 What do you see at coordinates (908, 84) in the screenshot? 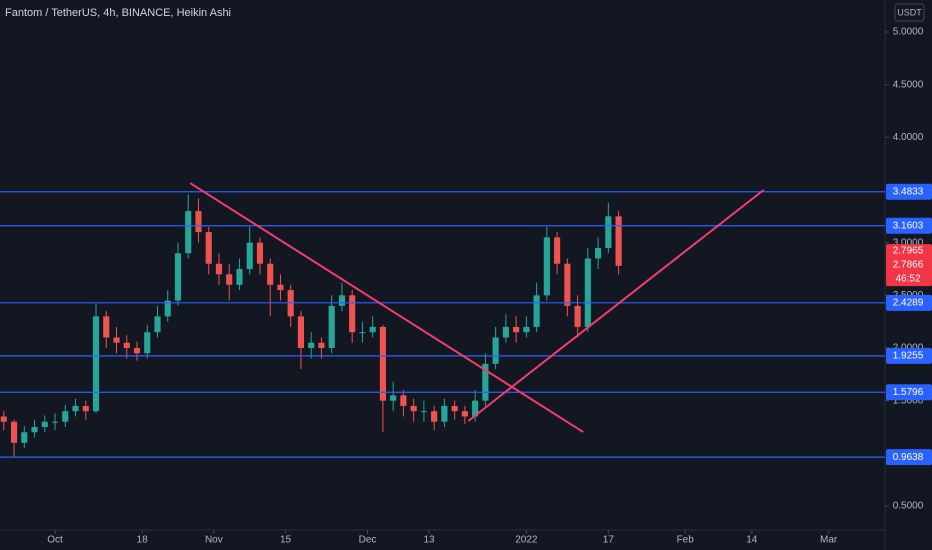
I see `y-tick-label: 4.5000` at bounding box center [908, 84].